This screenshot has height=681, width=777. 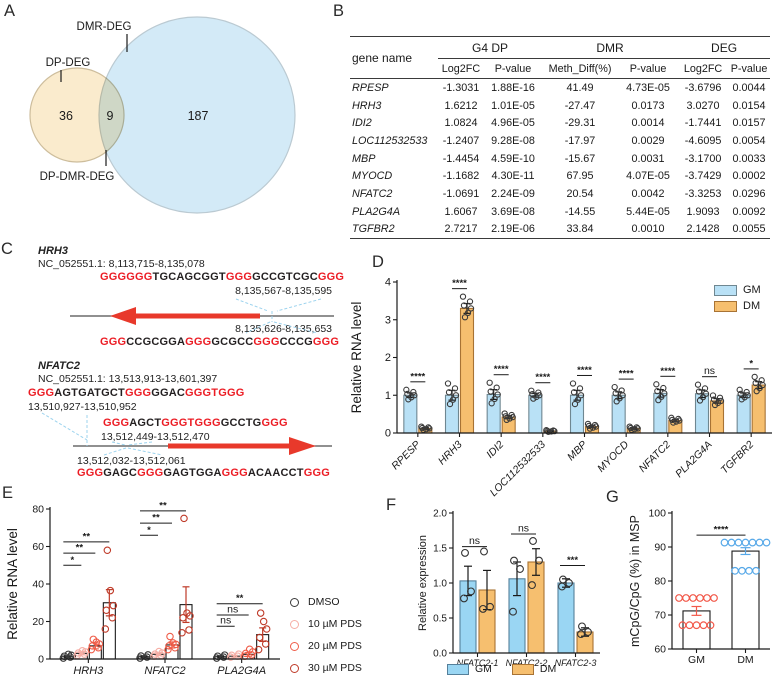 I want to click on x-category-label: MBP, so click(x=577, y=451).